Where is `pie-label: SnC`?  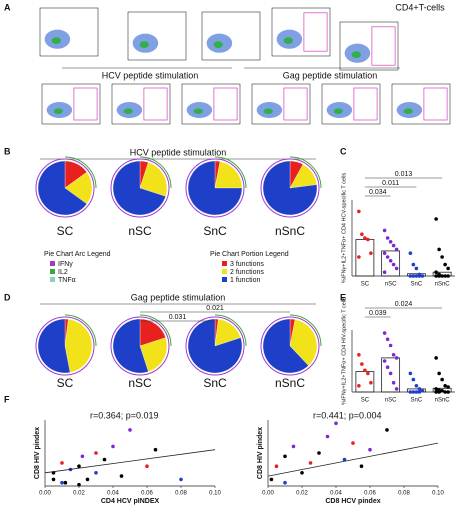
pie-label: SnC is located at coordinates (215, 231).